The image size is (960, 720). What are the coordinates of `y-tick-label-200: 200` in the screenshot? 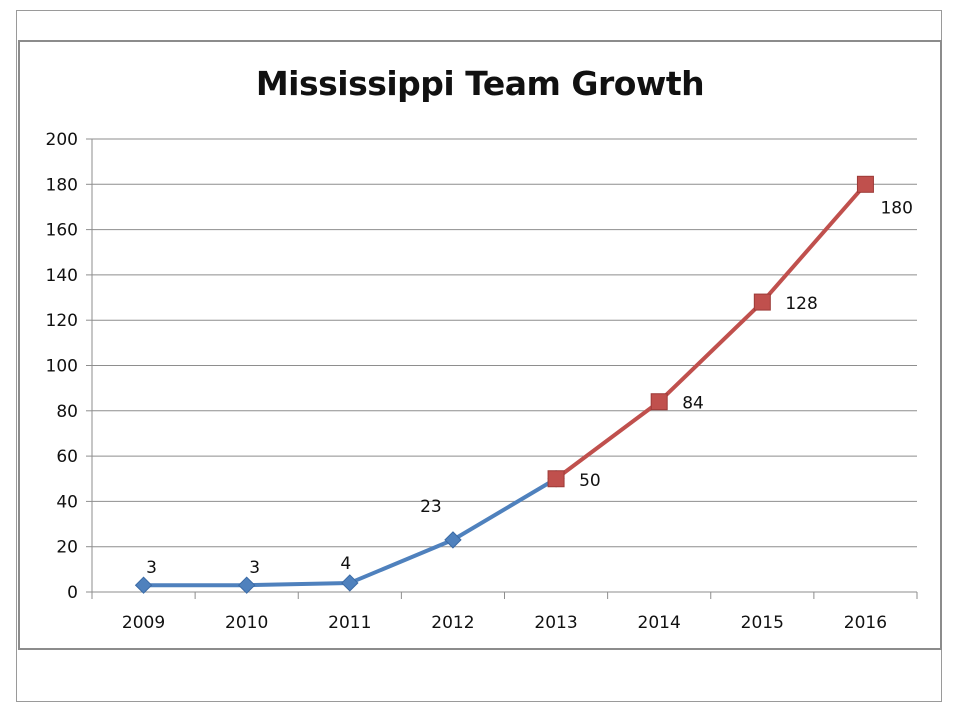 It's located at (62, 140).